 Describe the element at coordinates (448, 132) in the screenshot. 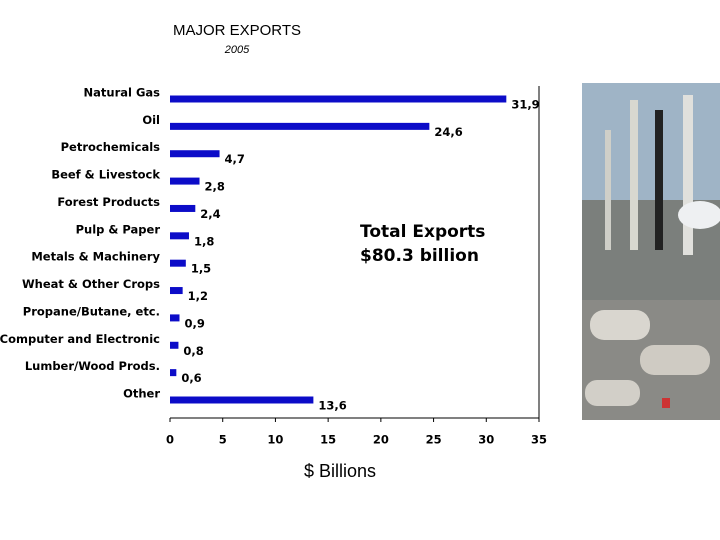

I see `value-label: 24,6` at that location.